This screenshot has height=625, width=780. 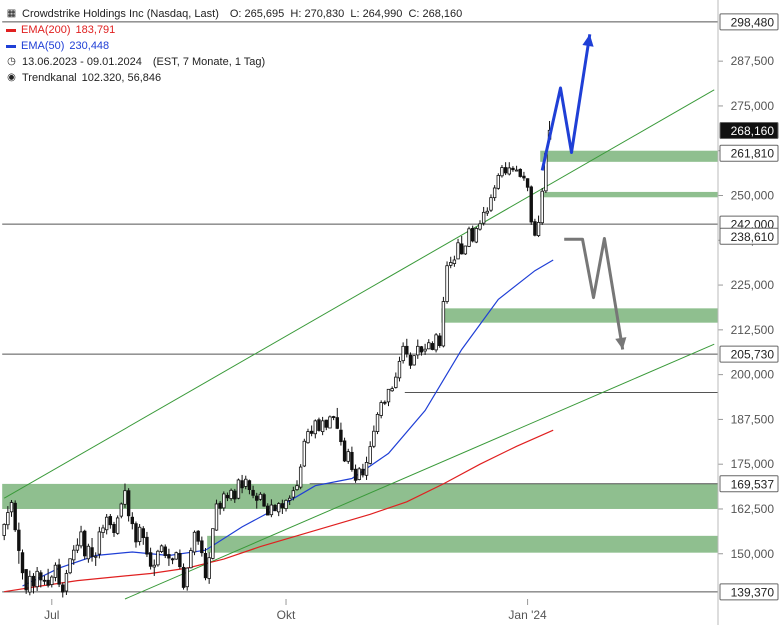 I want to click on y-tick-label-10: 275,000, so click(x=753, y=106).